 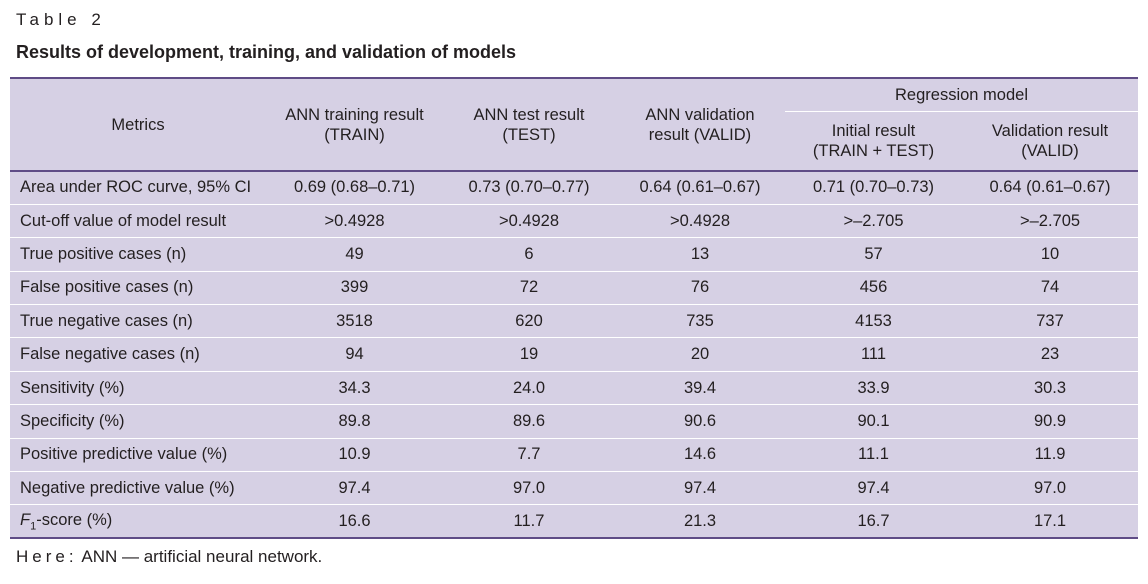 What do you see at coordinates (873, 320) in the screenshot?
I see `value-cell: 4153` at bounding box center [873, 320].